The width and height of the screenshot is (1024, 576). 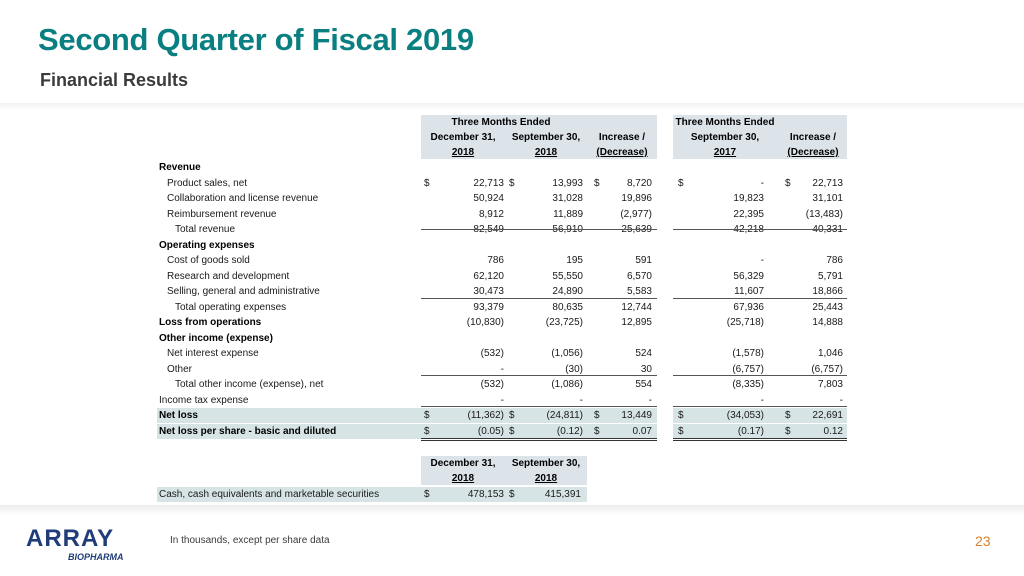 What do you see at coordinates (830, 384) in the screenshot?
I see `row-value-5: 7,803` at bounding box center [830, 384].